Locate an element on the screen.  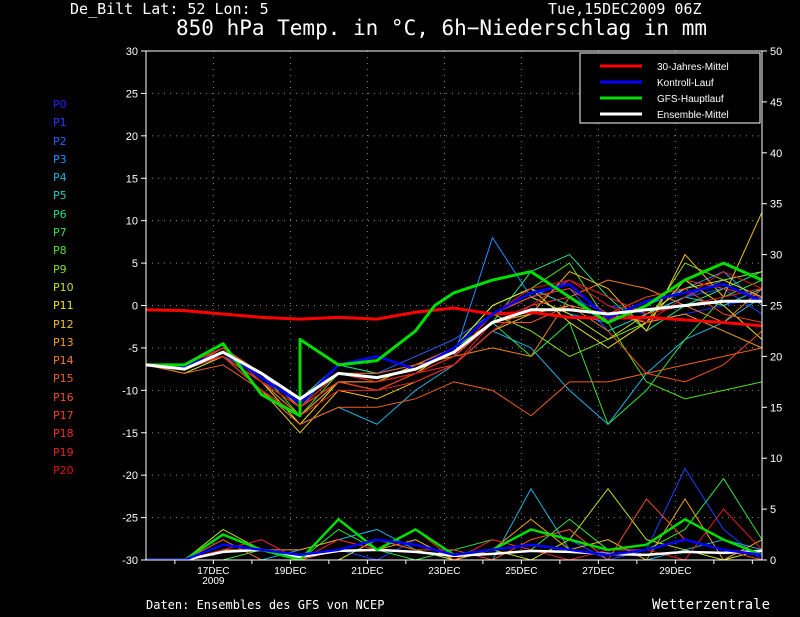
y-left-tick-label: 0 is located at coordinates (135, 307).